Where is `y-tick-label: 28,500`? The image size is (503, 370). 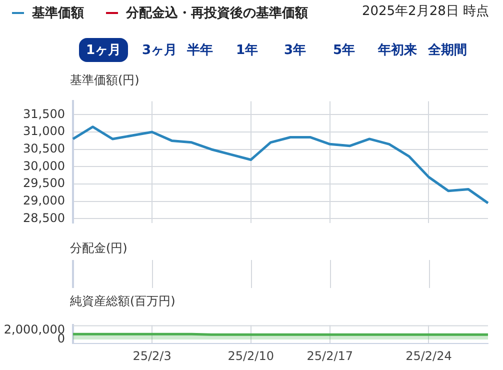 y-tick-label: 28,500 is located at coordinates (44, 217).